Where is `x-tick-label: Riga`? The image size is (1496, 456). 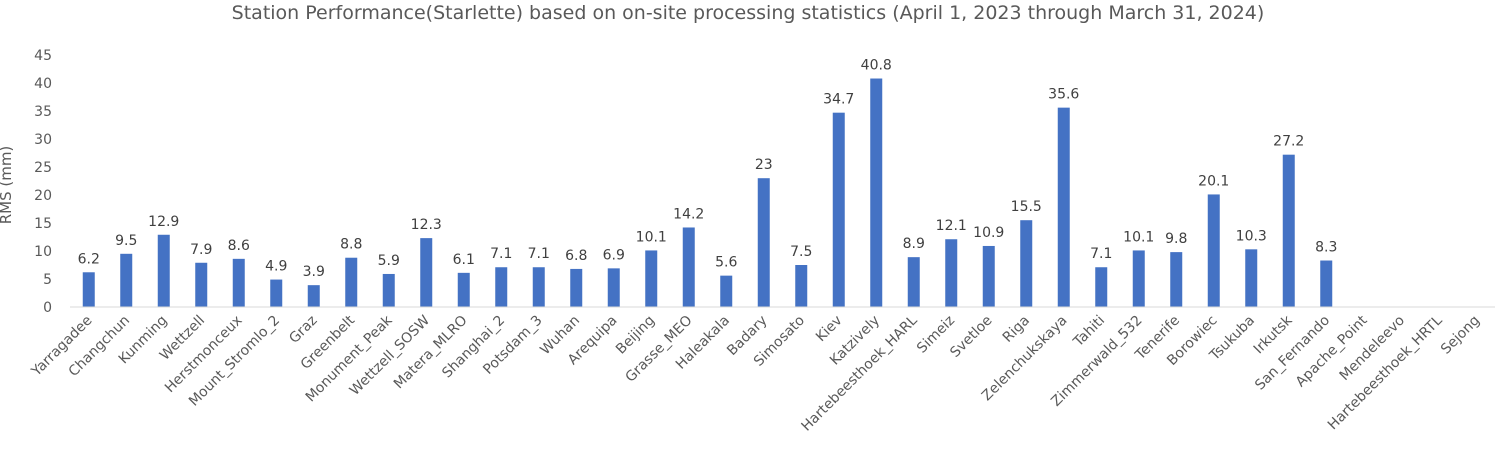
x-tick-label: Riga is located at coordinates (1016, 329).